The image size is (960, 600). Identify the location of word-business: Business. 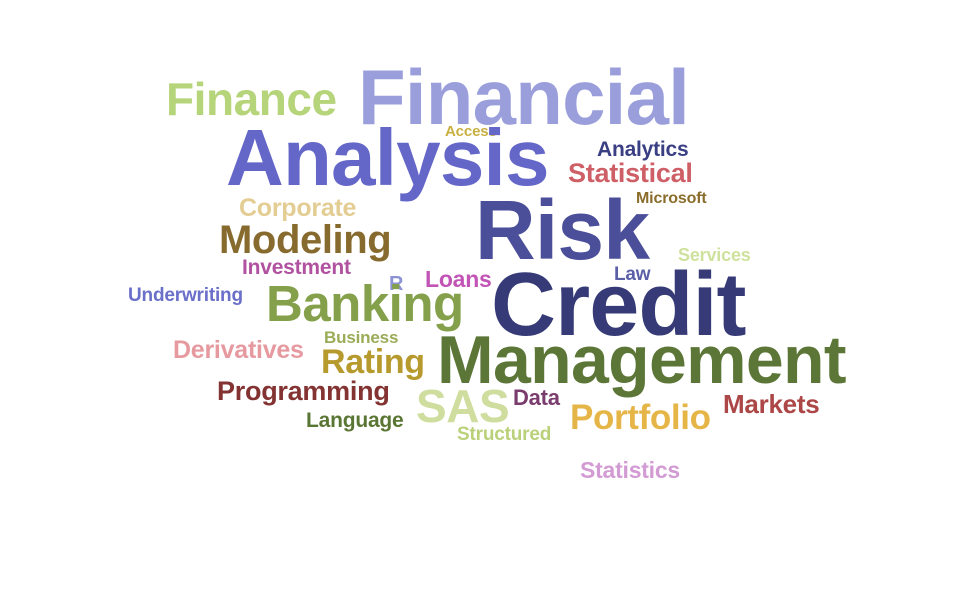
(361, 337).